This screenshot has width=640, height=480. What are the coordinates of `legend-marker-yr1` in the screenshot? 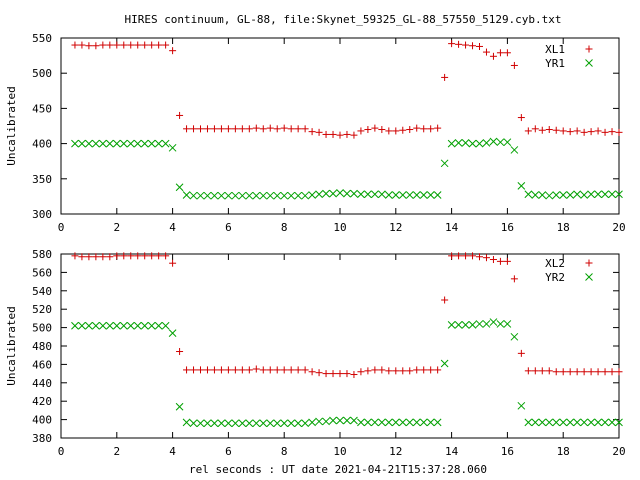 It's located at (589, 63).